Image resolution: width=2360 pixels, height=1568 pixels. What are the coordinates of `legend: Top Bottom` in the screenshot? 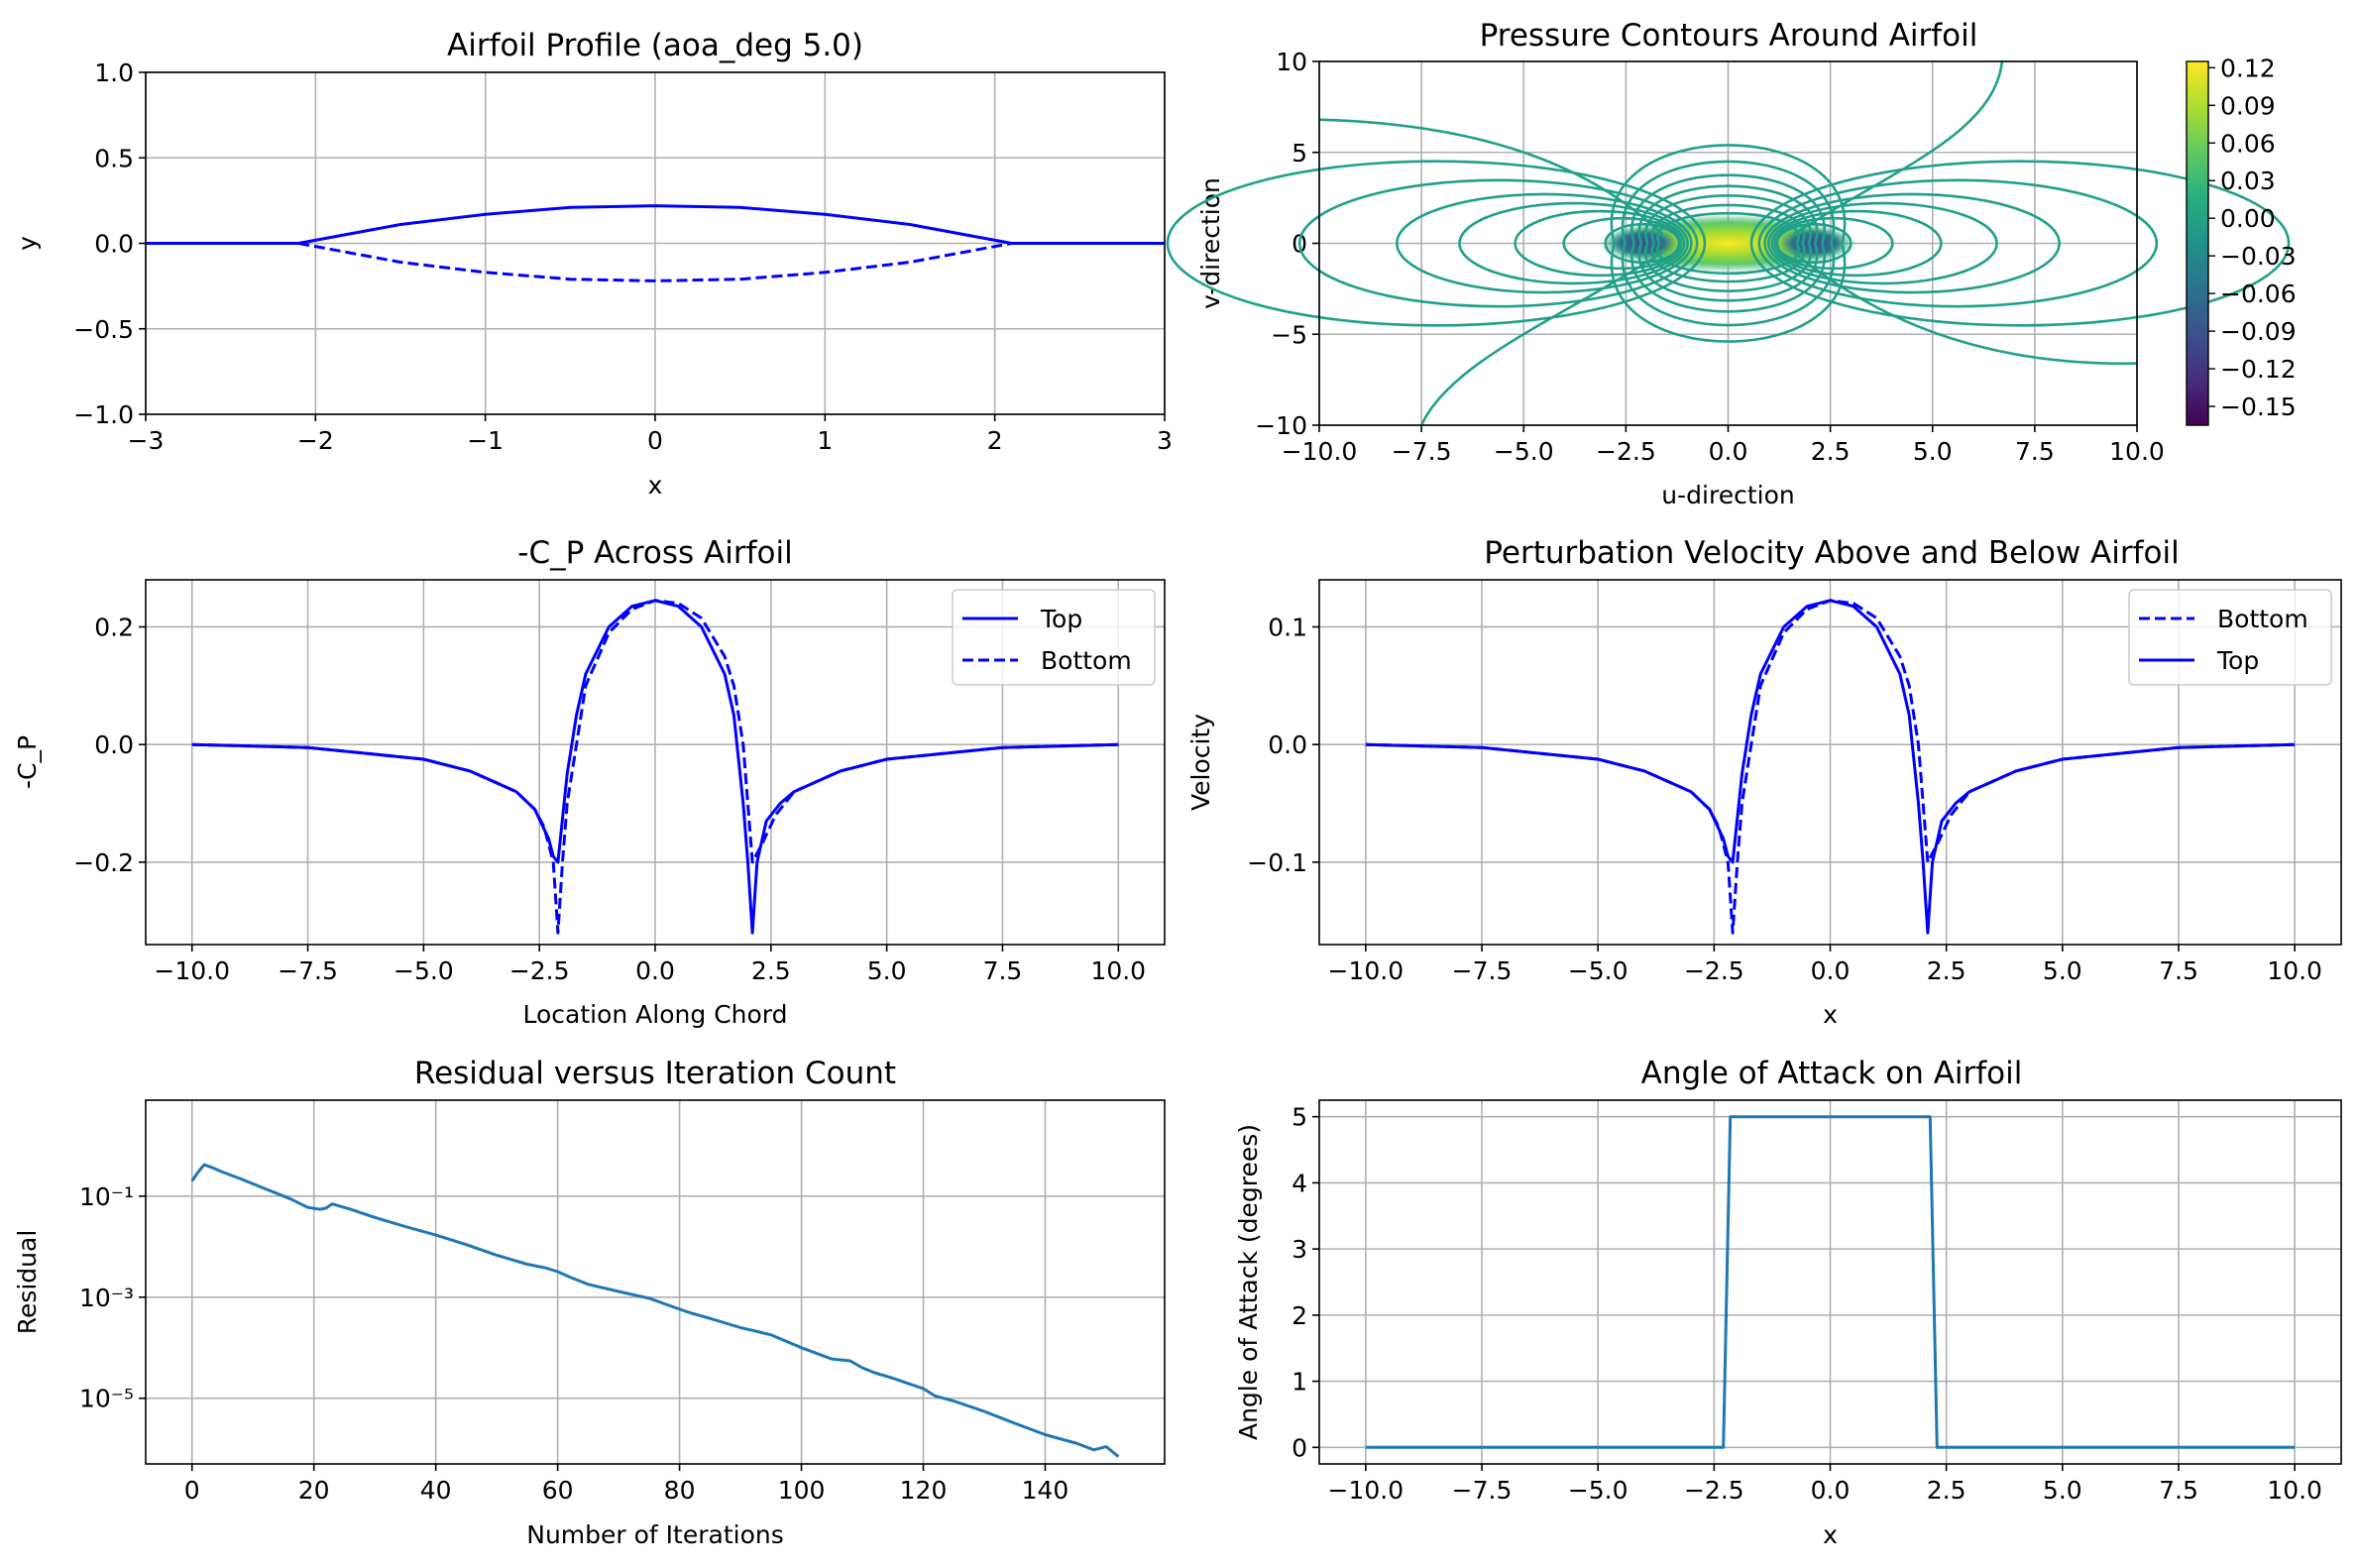 It's located at (1054, 637).